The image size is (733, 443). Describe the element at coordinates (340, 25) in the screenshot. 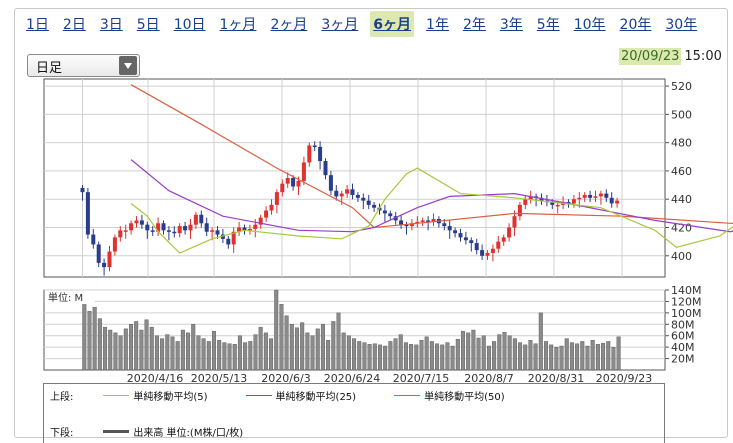

I see `tab-7: 3ヶ月` at that location.